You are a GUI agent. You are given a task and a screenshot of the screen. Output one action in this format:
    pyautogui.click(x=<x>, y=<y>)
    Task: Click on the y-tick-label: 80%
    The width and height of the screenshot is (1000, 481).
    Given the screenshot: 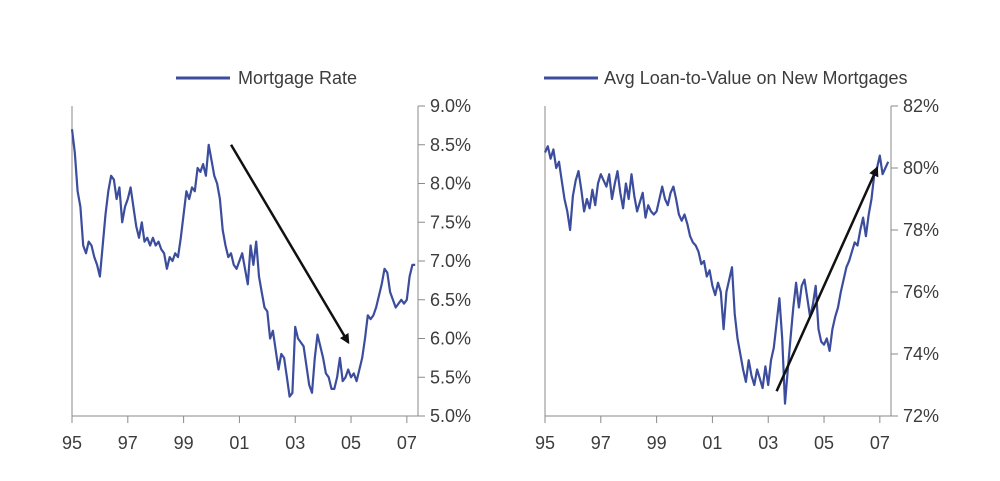 What is the action you would take?
    pyautogui.click(x=921, y=168)
    